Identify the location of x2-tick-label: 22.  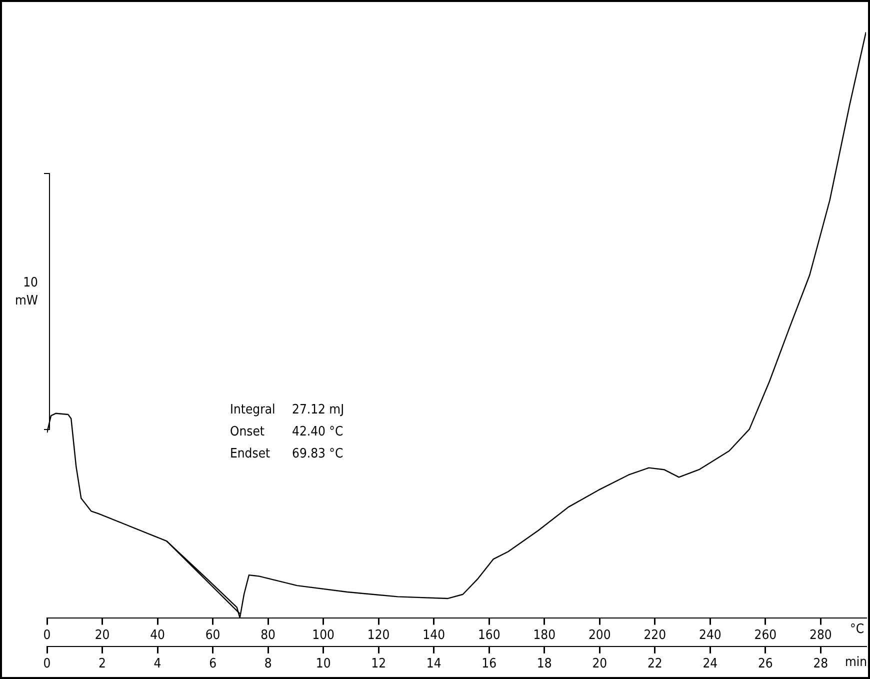
(654, 664).